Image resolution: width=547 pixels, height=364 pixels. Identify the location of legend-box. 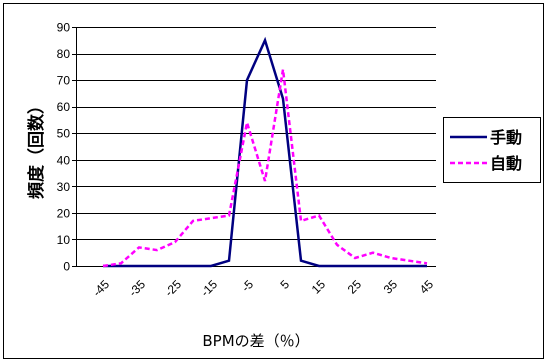
(492, 150).